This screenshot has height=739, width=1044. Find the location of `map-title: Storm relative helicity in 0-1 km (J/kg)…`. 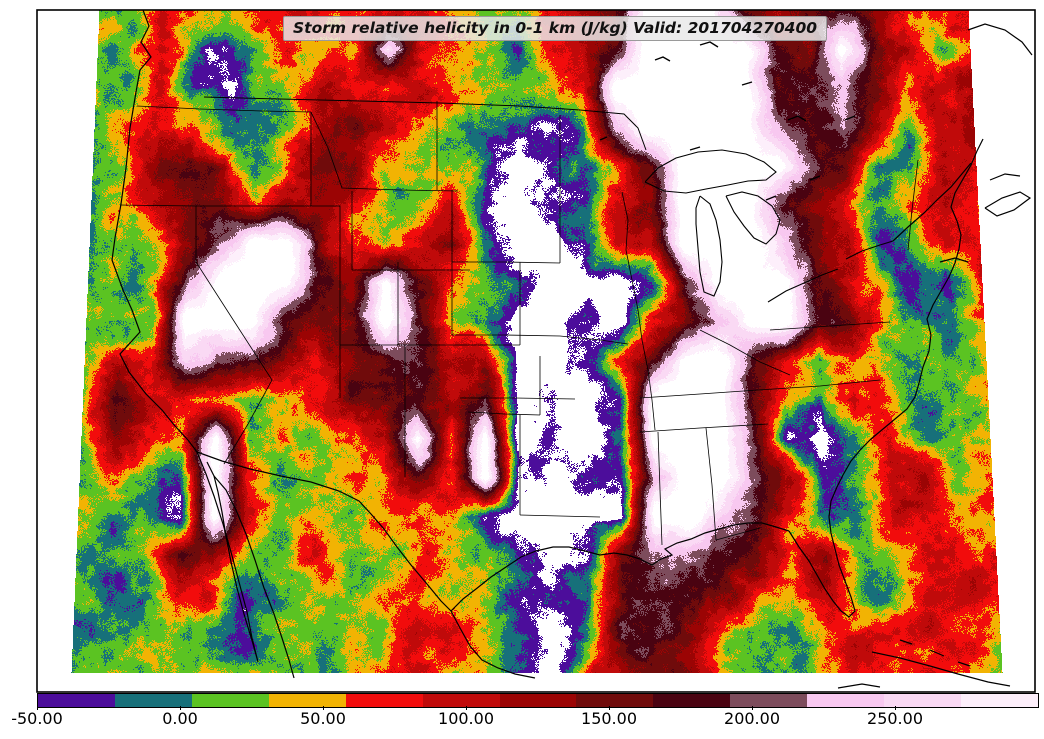

map-title: Storm relative helicity in 0-1 km (J/kg)… is located at coordinates (555, 28).